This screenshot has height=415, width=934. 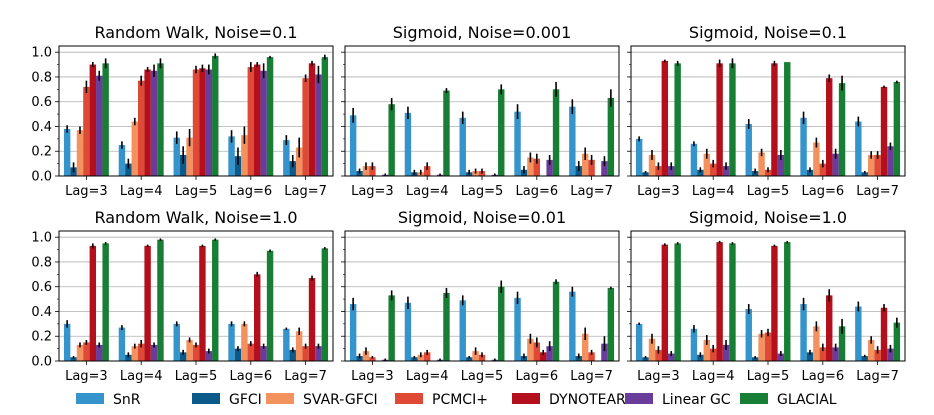 I want to click on legend-label: PCMCI+, so click(x=460, y=400).